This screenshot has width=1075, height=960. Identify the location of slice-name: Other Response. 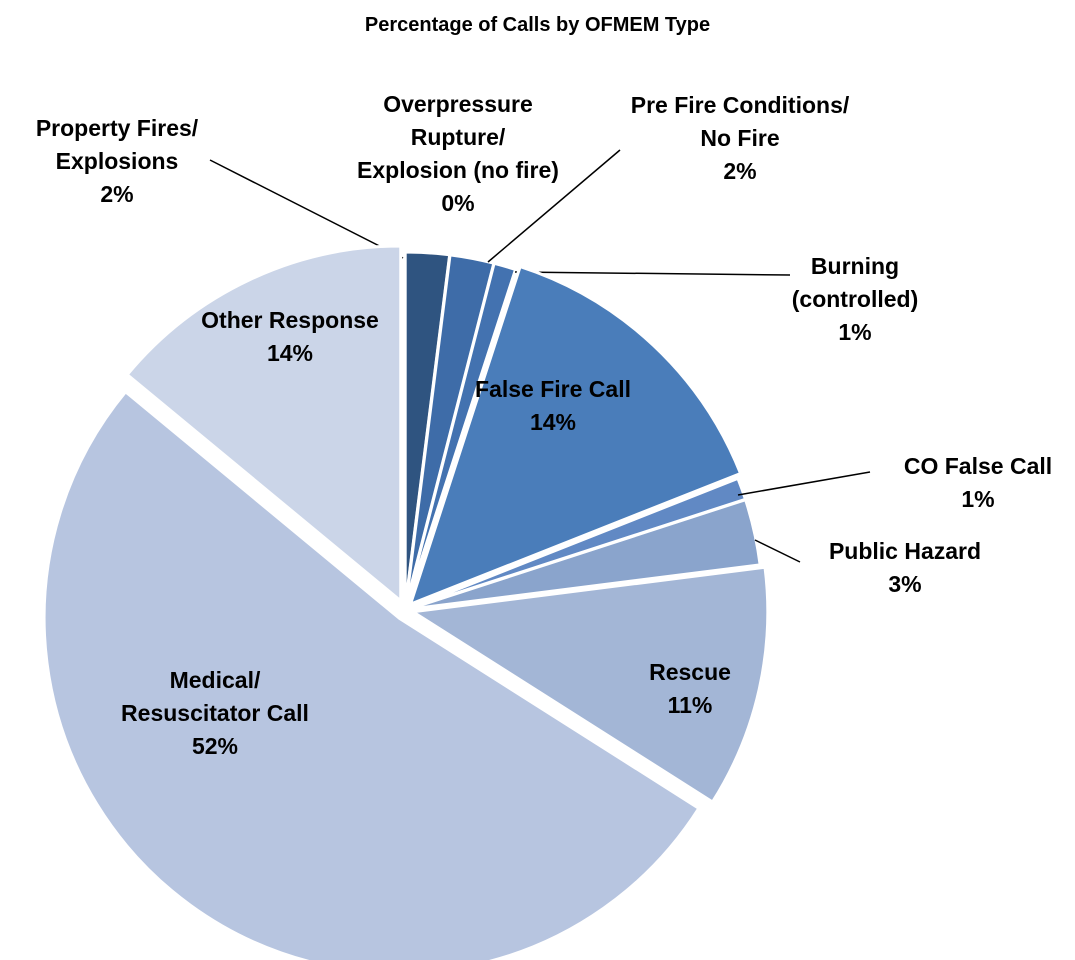
(290, 320).